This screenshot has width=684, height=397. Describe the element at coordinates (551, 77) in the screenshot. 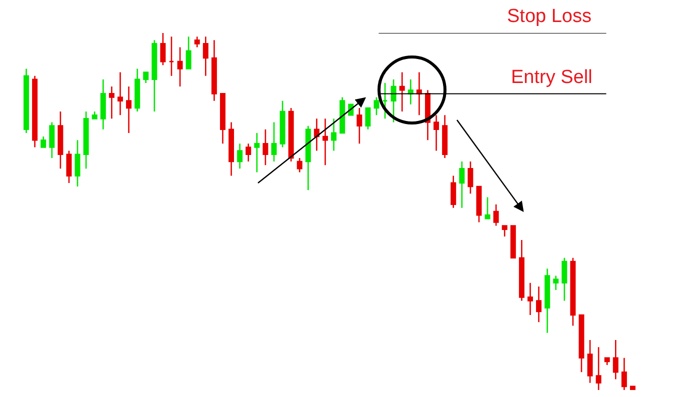

I see `ref-line-label: Entry Sell` at that location.